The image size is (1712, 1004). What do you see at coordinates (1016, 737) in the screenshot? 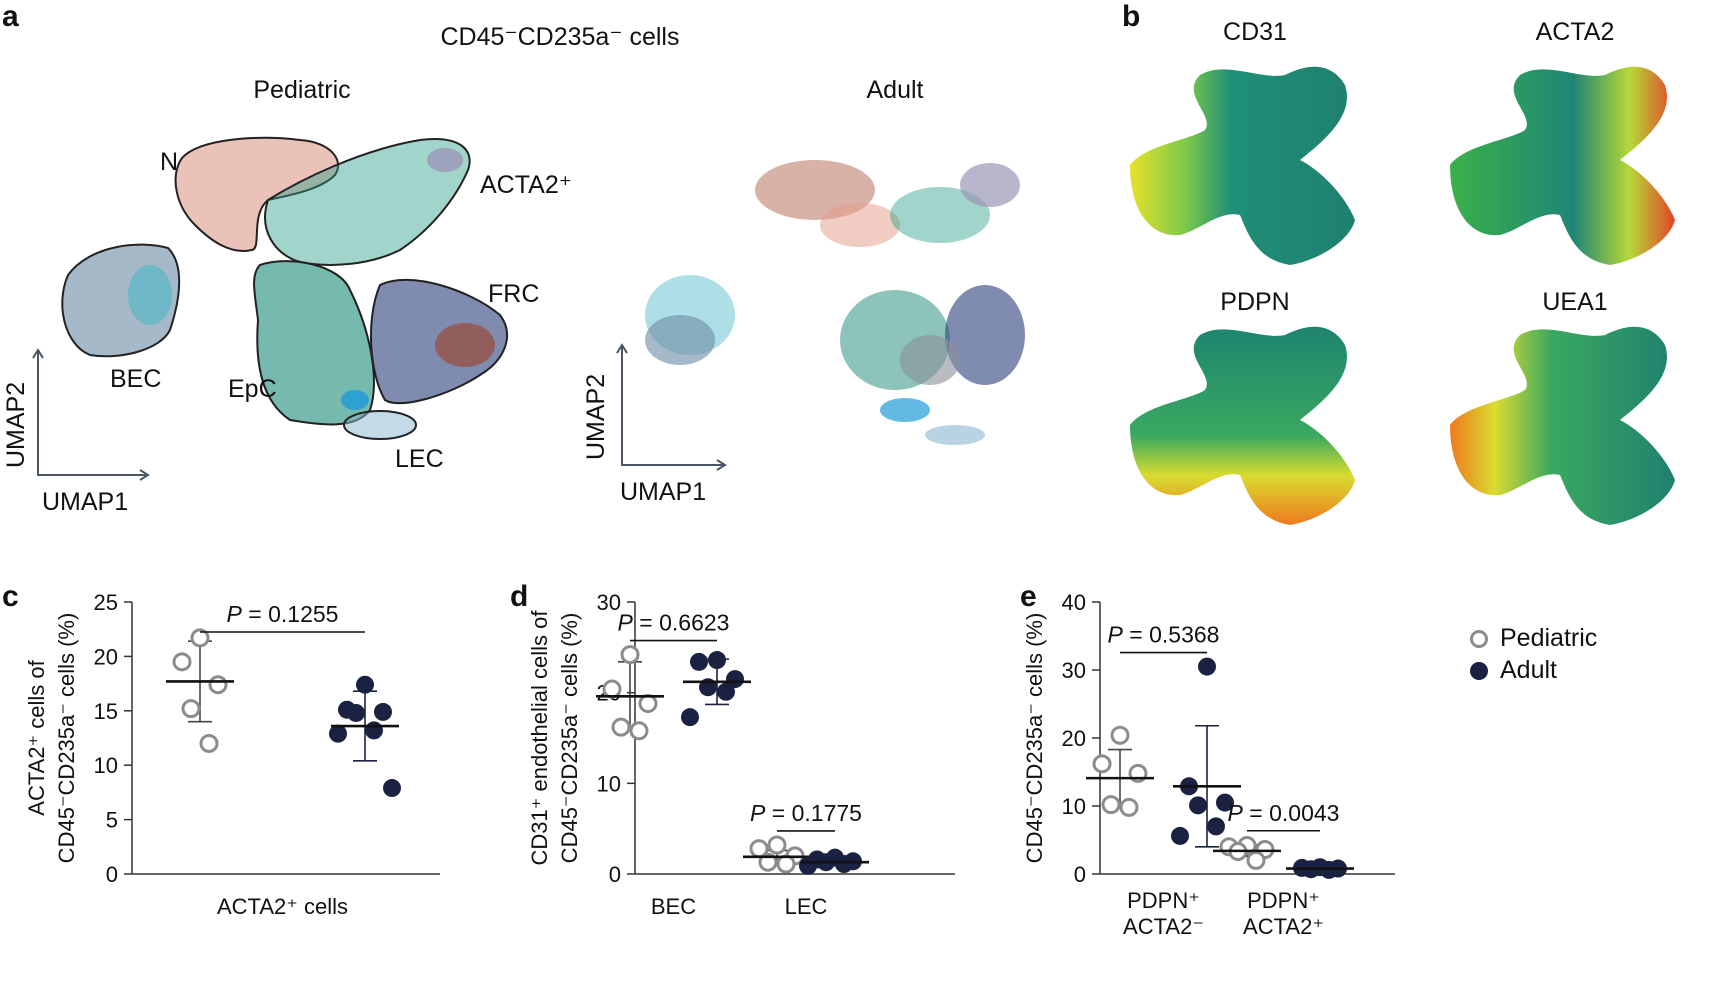
I see `y-axis-label: PDPN⁺ FRCs of` at bounding box center [1016, 737].